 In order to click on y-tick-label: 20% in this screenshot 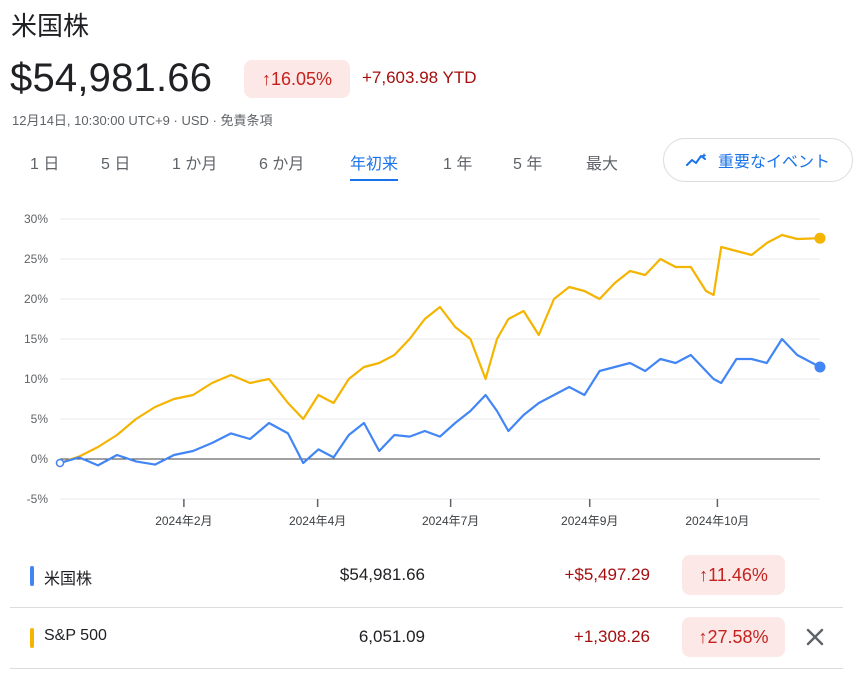, I will do `click(36, 299)`.